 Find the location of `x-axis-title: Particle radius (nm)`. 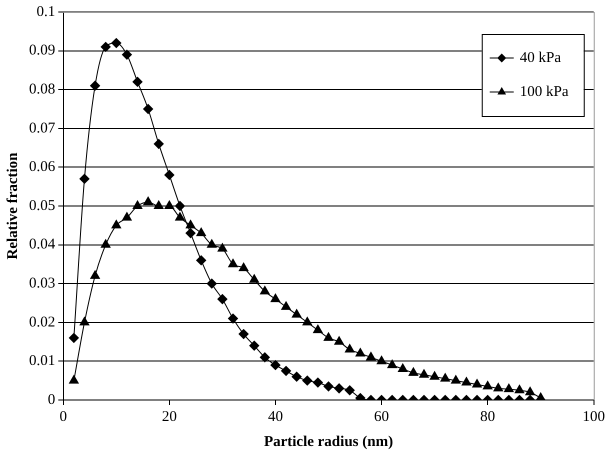

x-axis-title: Particle radius (nm) is located at coordinates (329, 442).